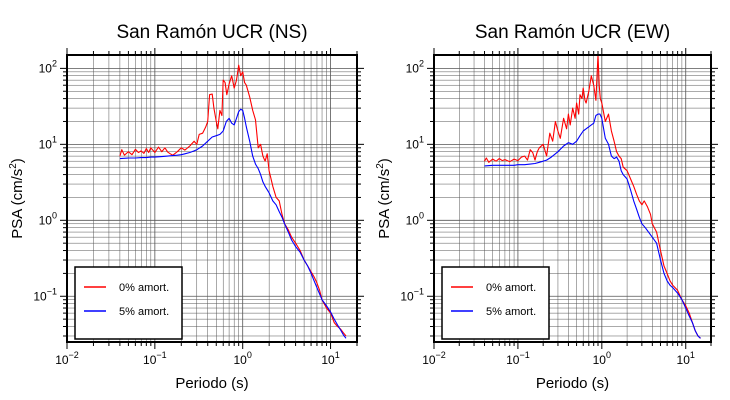 The height and width of the screenshot is (400, 730). I want to click on panel2-x-tick-label: 10⁻¹, so click(518, 358).